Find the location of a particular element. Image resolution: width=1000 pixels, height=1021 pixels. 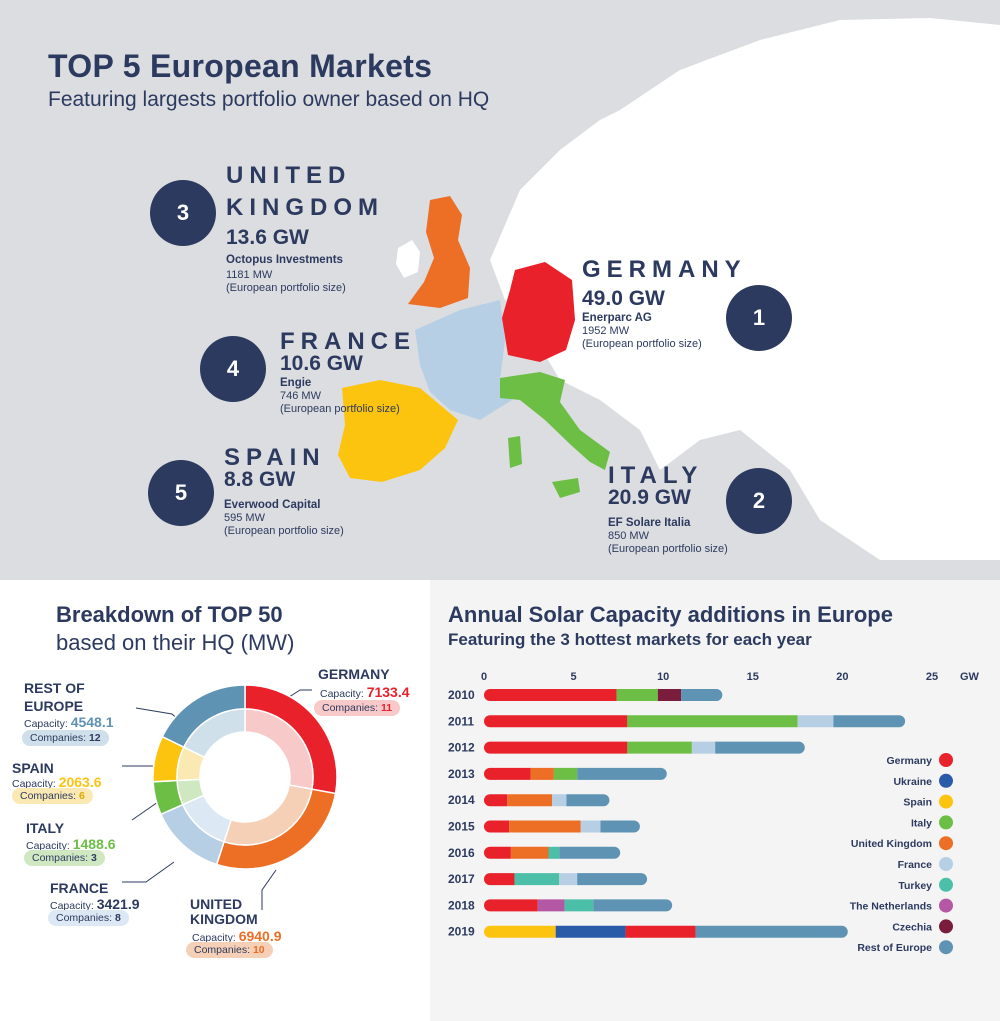

donut-inner-segment is located at coordinates (214, 733).